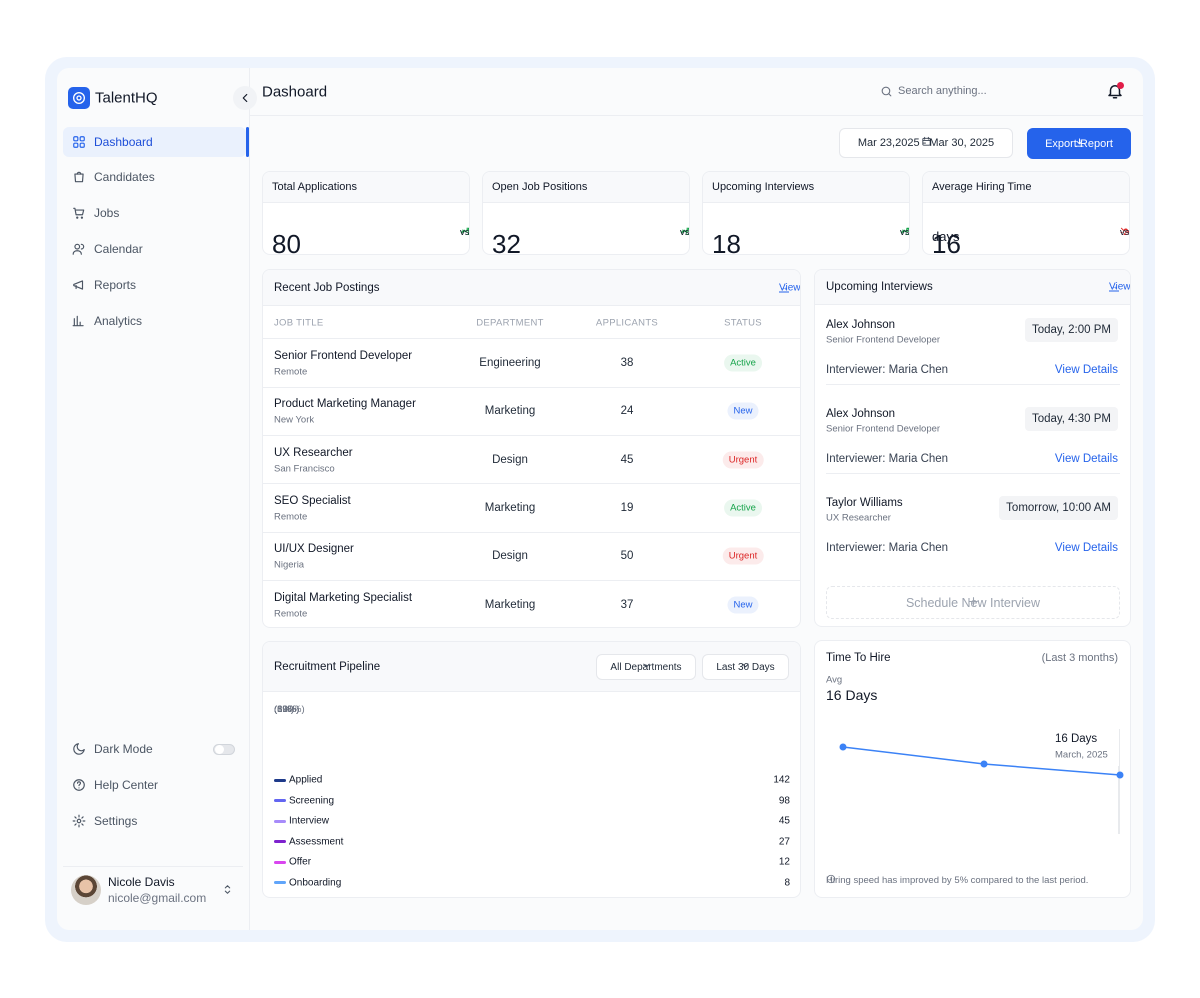 The height and width of the screenshot is (998, 1200). What do you see at coordinates (224, 749) in the screenshot?
I see `dark-mode-toggle` at bounding box center [224, 749].